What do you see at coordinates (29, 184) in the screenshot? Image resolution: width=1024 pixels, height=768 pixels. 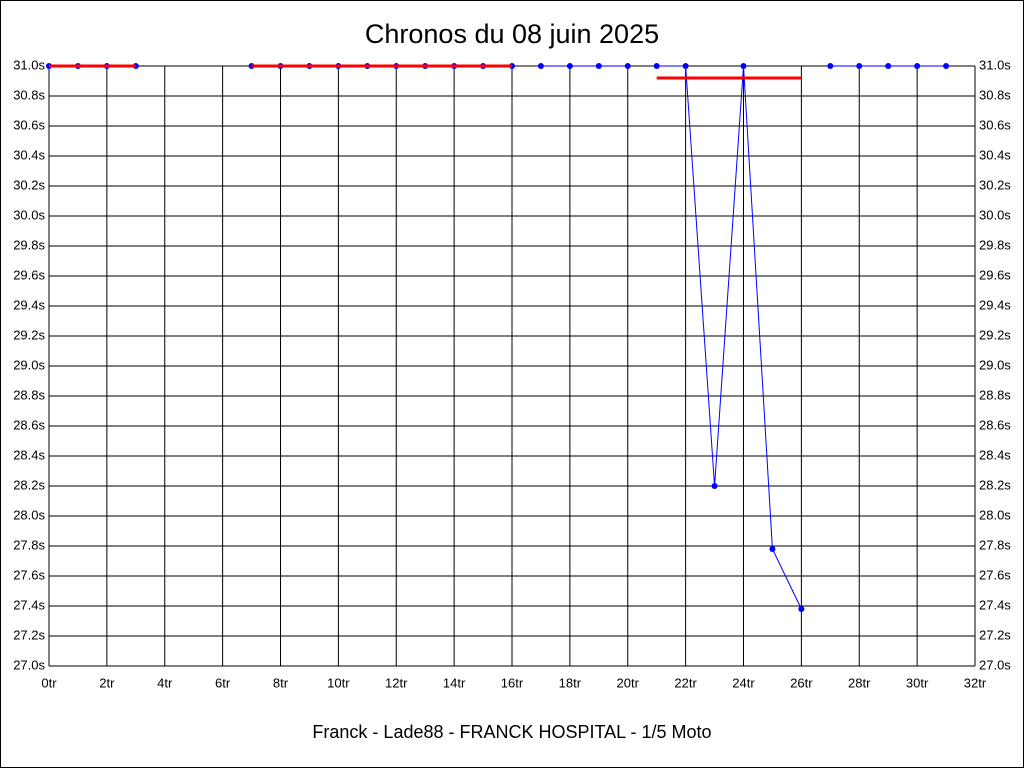 I see `y-tick-label: 30.2s` at bounding box center [29, 184].